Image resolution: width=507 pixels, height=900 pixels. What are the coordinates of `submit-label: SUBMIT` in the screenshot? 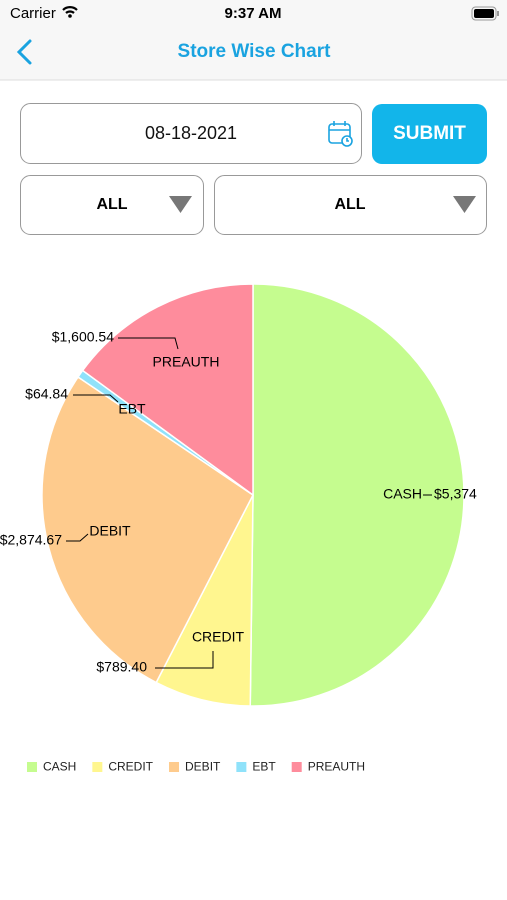 It's located at (429, 133).